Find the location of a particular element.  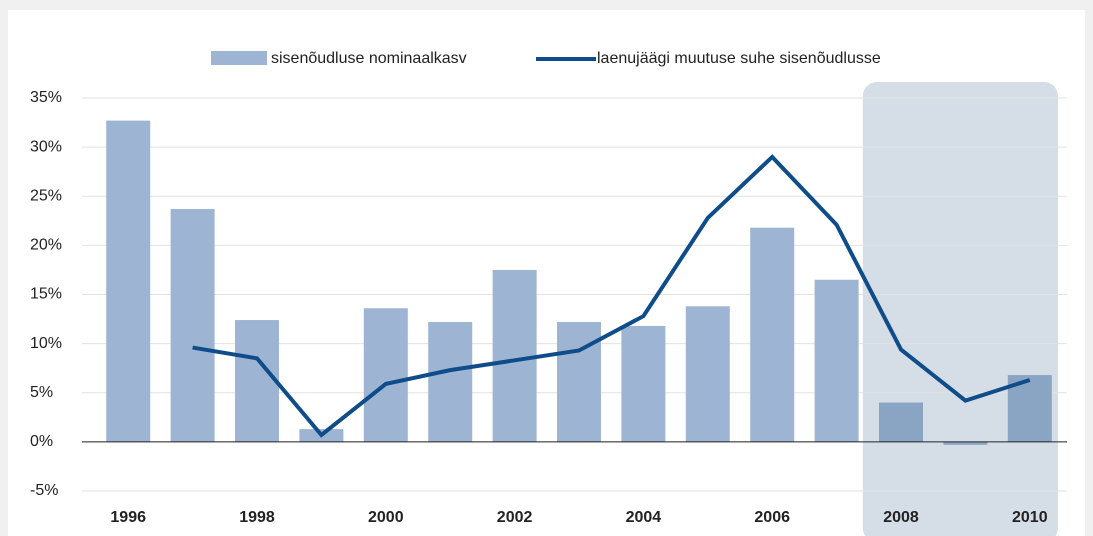

y-tick-label: 25% is located at coordinates (46, 195).